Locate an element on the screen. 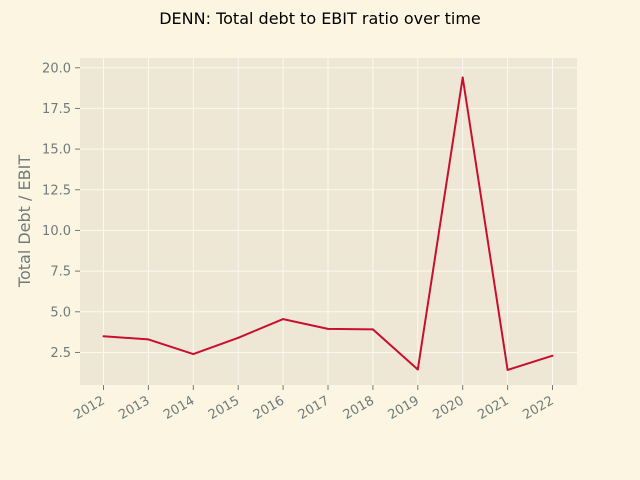 The height and width of the screenshot is (480, 640). y-tick-label: 2.5 is located at coordinates (60, 353).